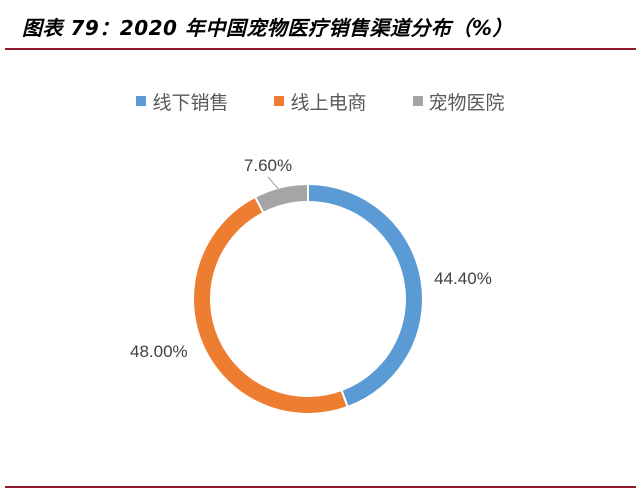 The image size is (641, 494). I want to click on donut-slice-online, so click(270, 305).